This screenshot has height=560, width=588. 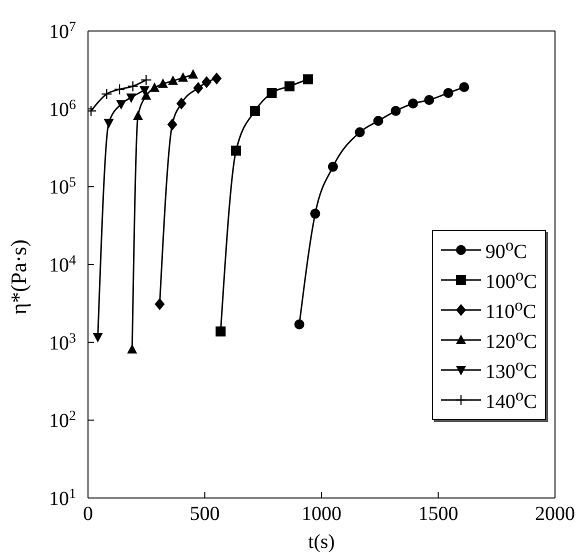 What do you see at coordinates (321, 542) in the screenshot?
I see `x-axis-title: t(s)` at bounding box center [321, 542].